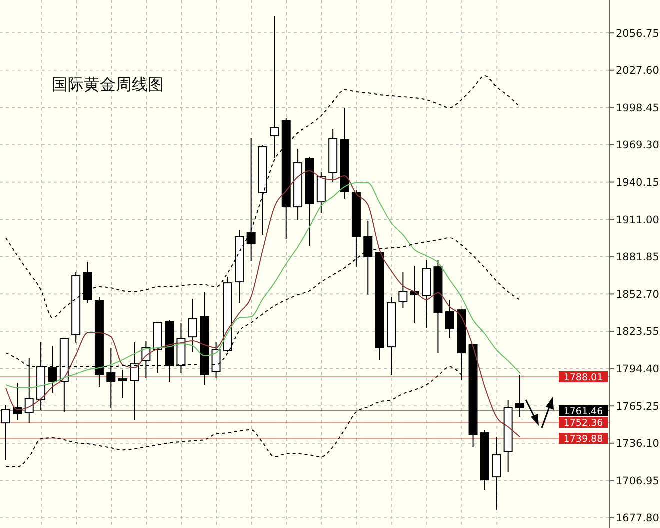 This screenshot has width=660, height=528. Describe the element at coordinates (638, 220) in the screenshot. I see `y-tick-label: 1911.00` at that location.